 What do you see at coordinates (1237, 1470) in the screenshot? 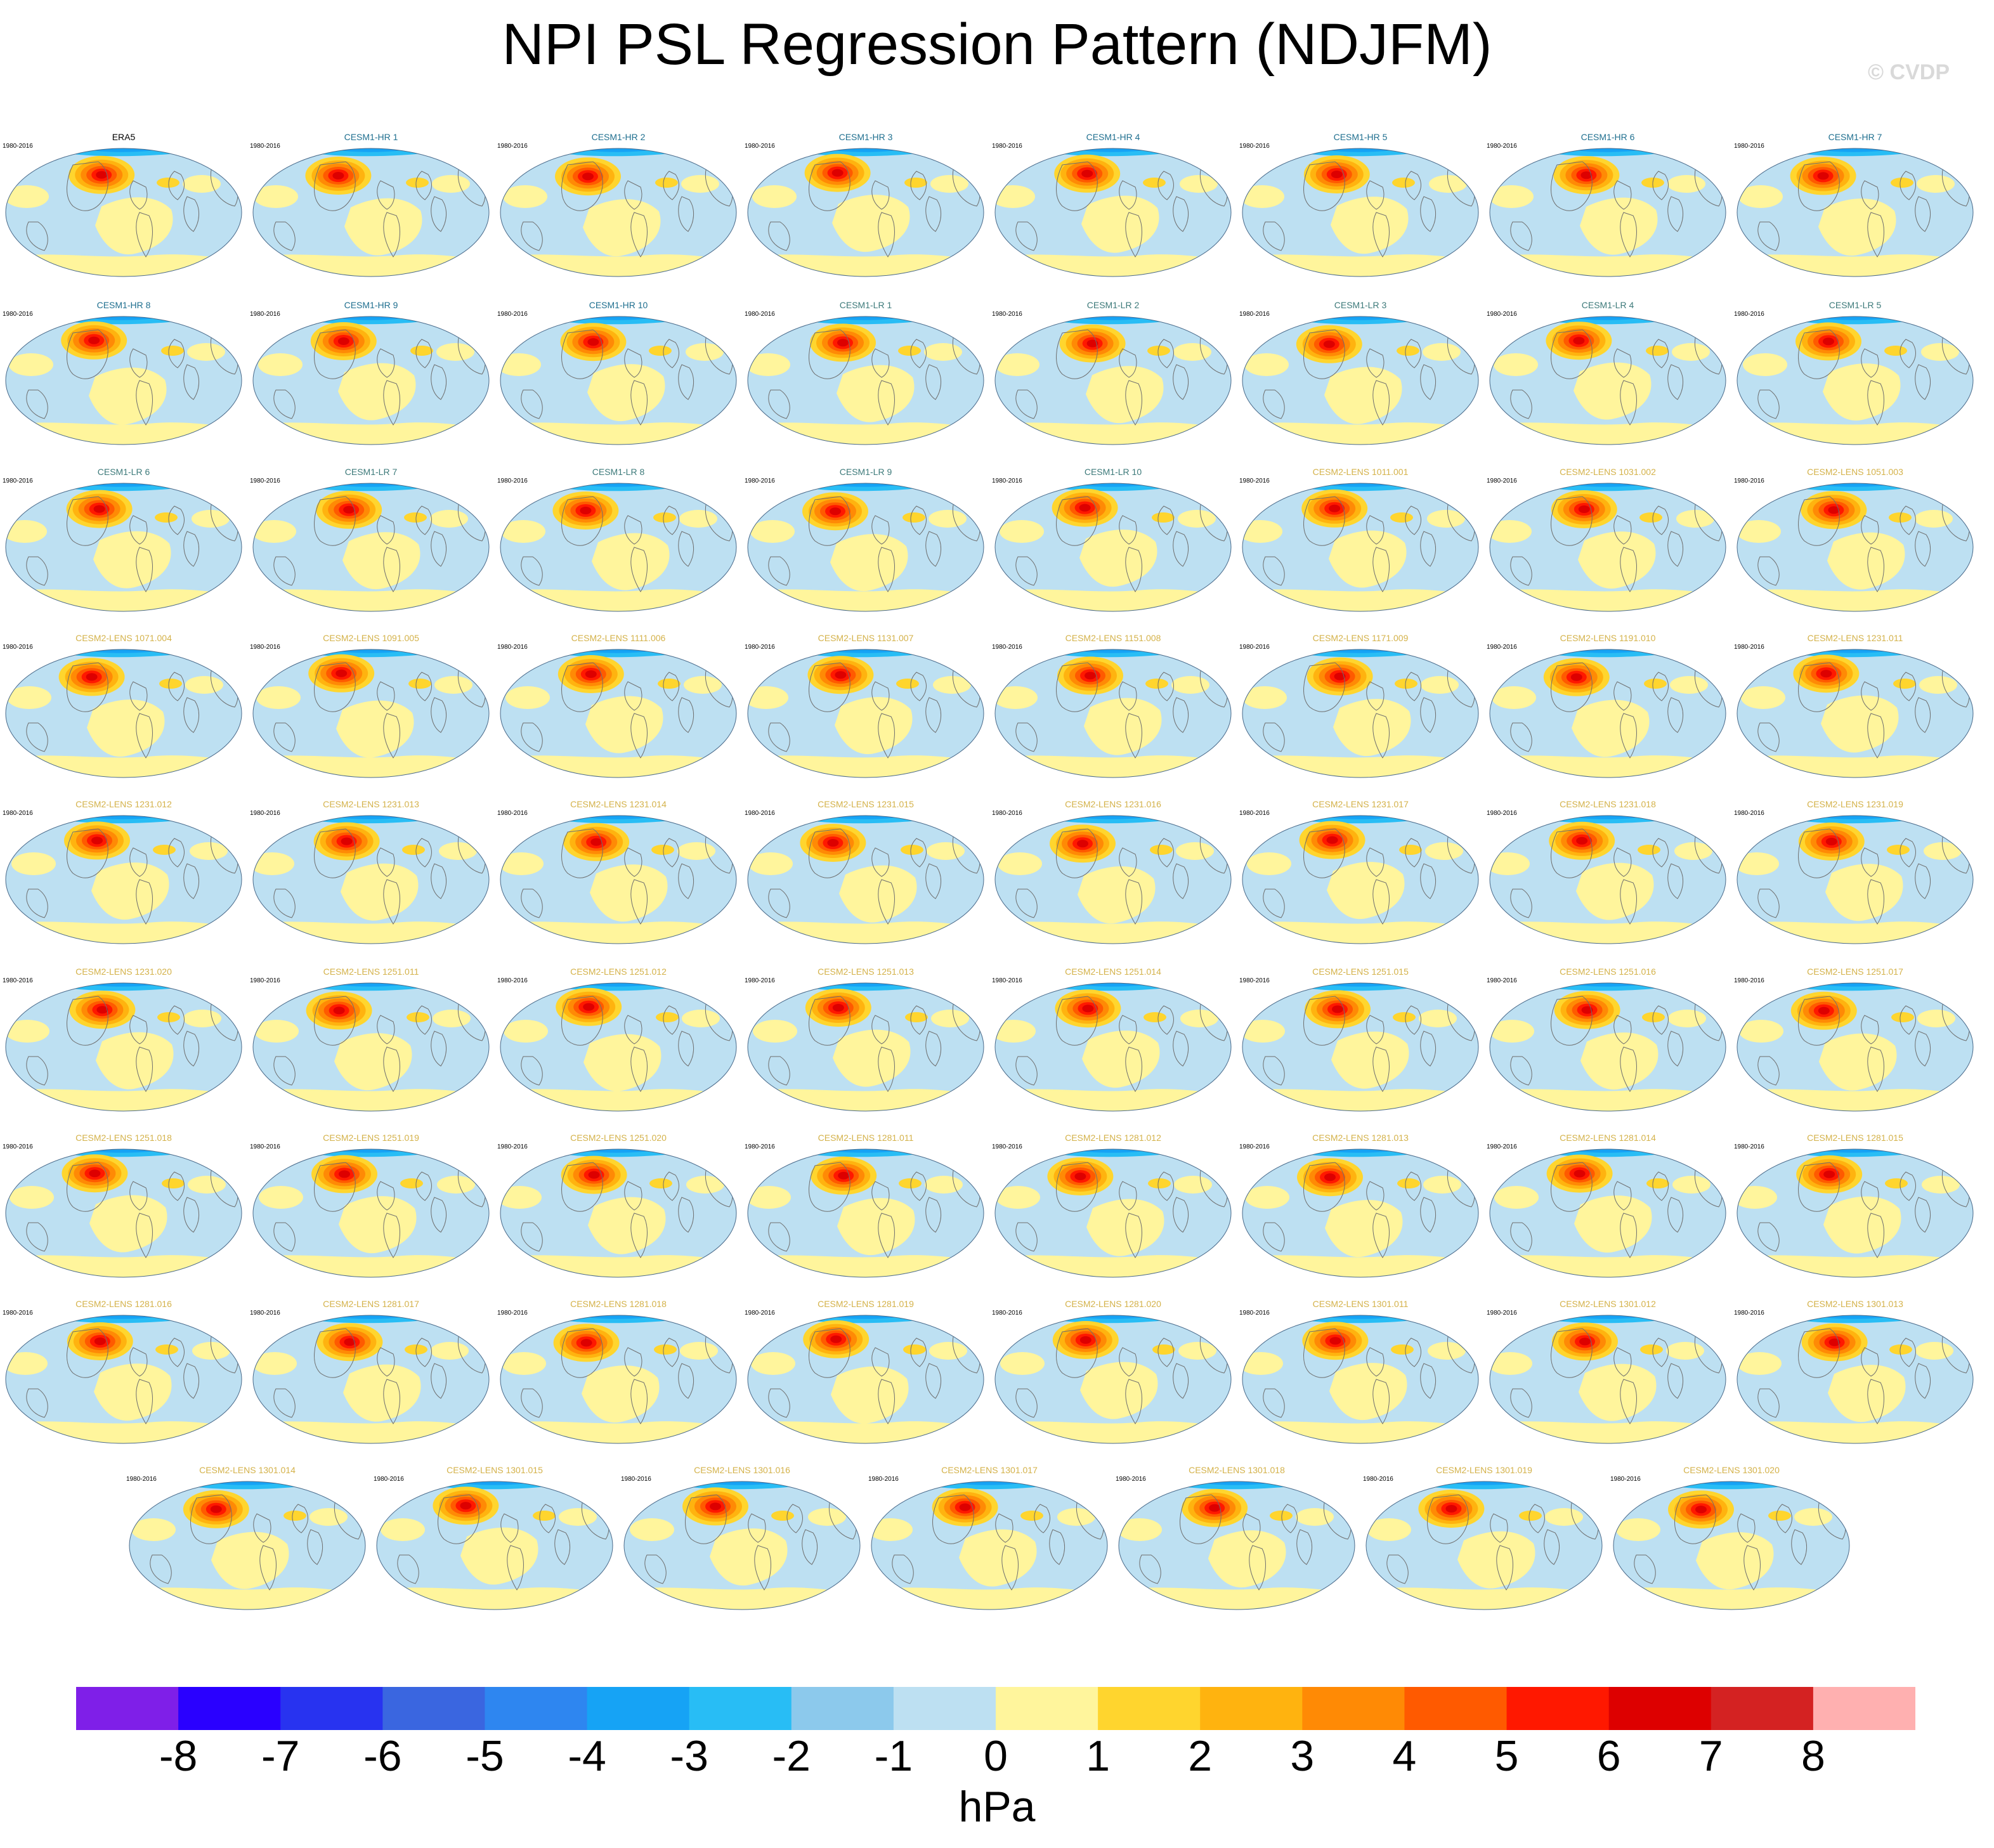
I see `panel-title: CESM2-LENS 1301.018` at bounding box center [1237, 1470].